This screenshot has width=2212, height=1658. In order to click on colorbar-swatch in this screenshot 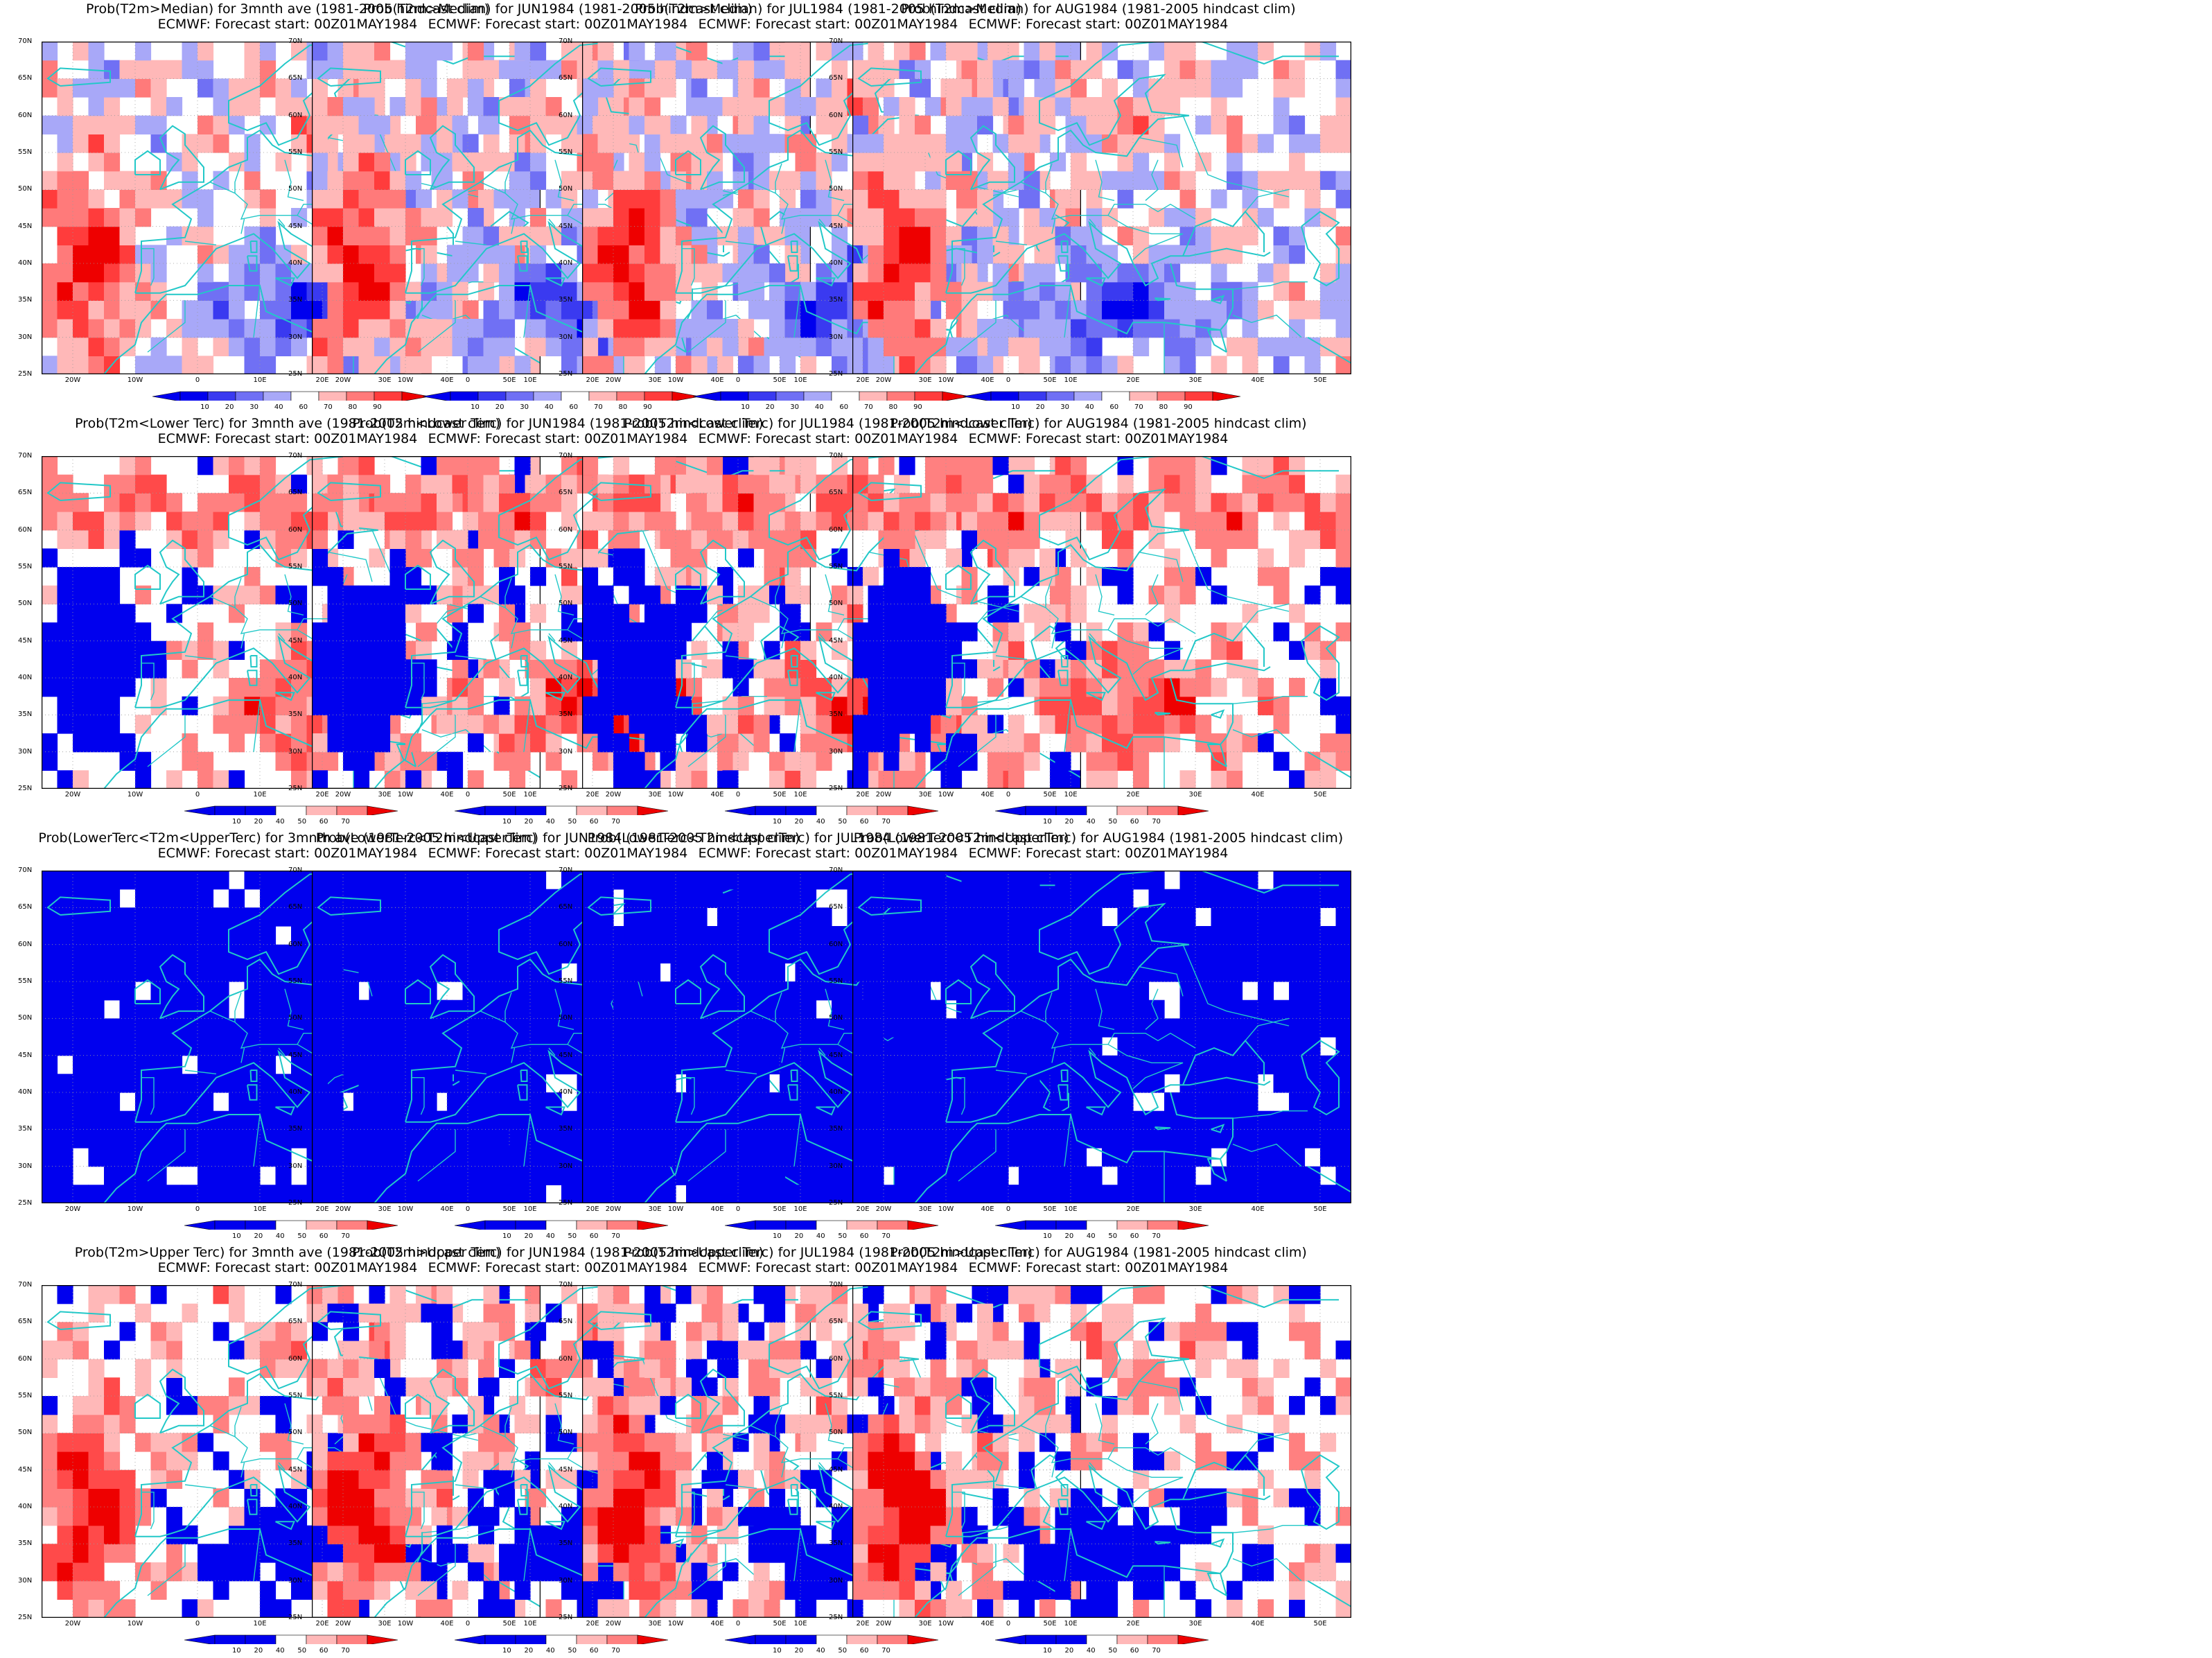, I will do `click(1041, 810)`.